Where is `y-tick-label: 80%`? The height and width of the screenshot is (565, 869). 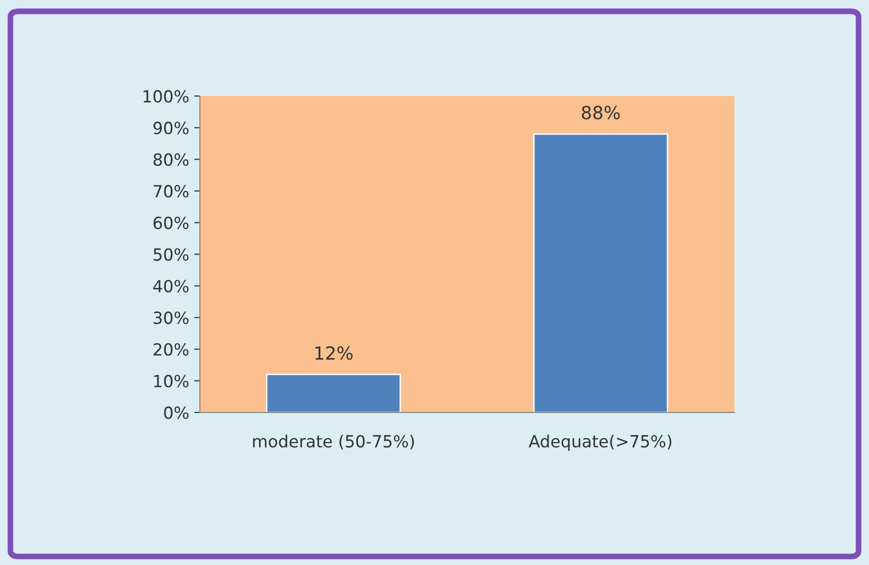 y-tick-label: 80% is located at coordinates (171, 159).